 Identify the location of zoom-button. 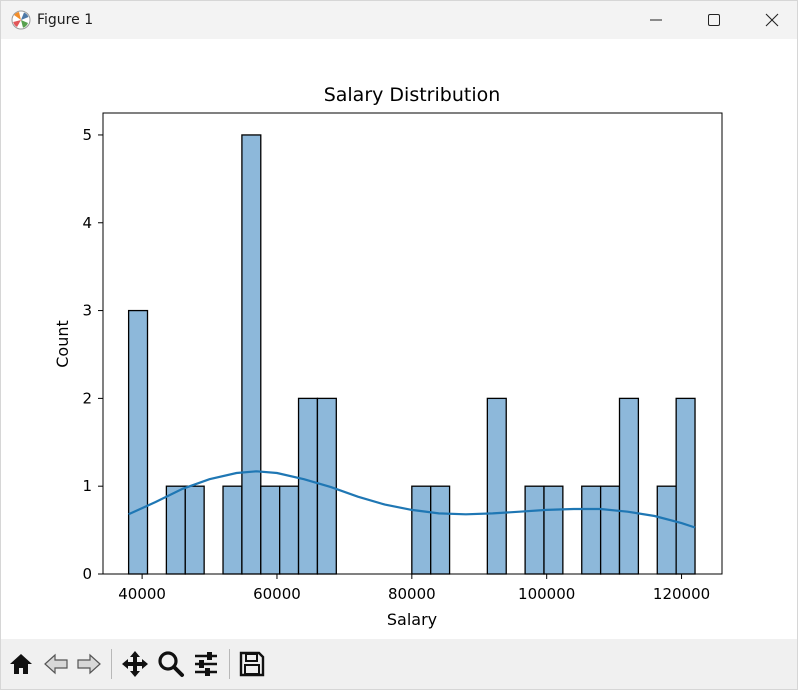
(171, 664).